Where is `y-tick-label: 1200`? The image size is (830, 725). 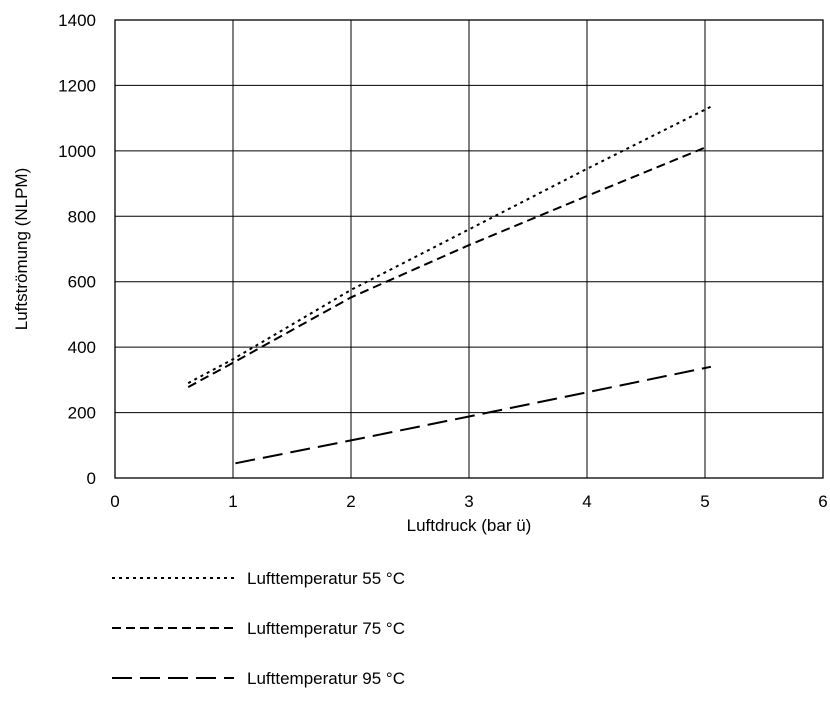
y-tick-label: 1200 is located at coordinates (77, 85).